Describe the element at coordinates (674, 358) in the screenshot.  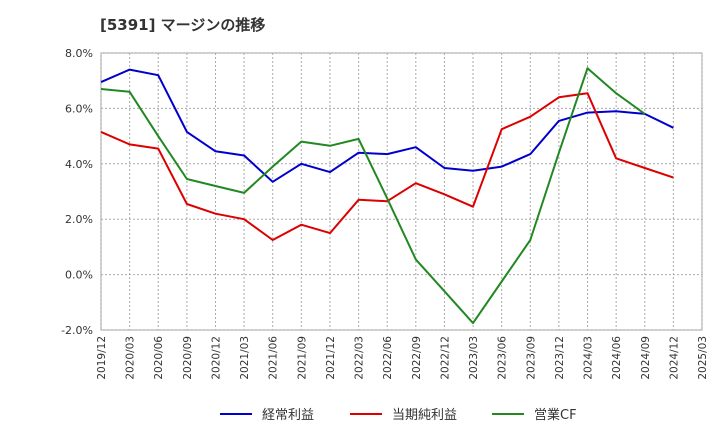
I see `x-tick-label: 2024/12` at that location.